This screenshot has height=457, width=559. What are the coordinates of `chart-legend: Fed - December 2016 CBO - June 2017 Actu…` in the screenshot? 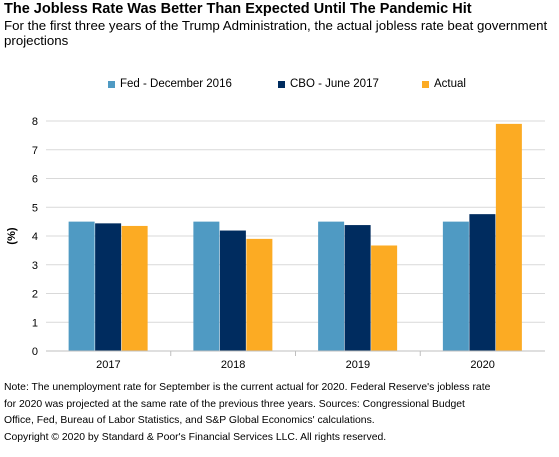 It's located at (279, 86).